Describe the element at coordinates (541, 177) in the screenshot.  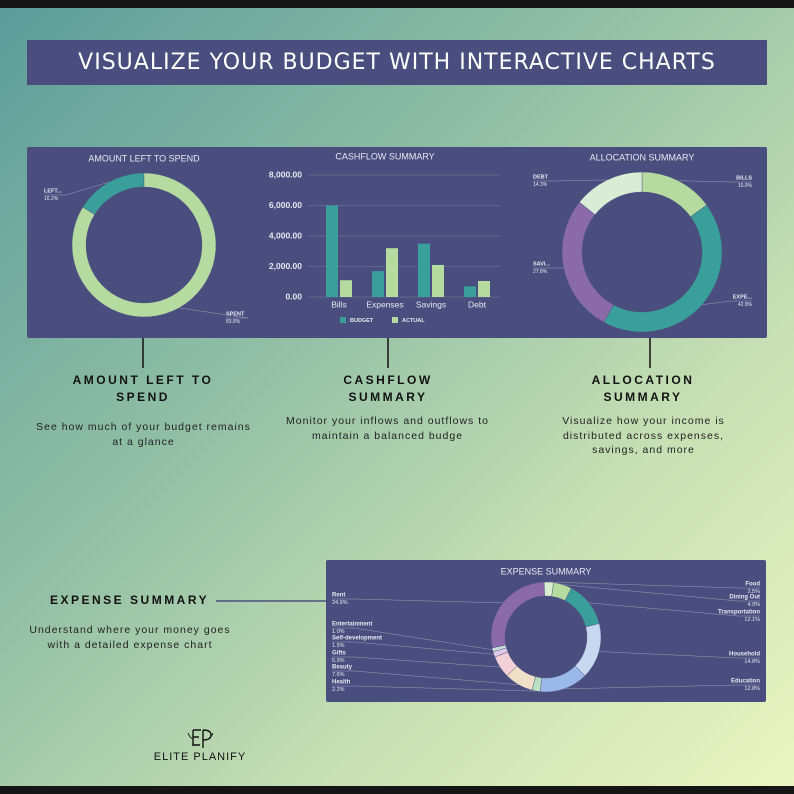
I see `slice-label: DEBT` at that location.